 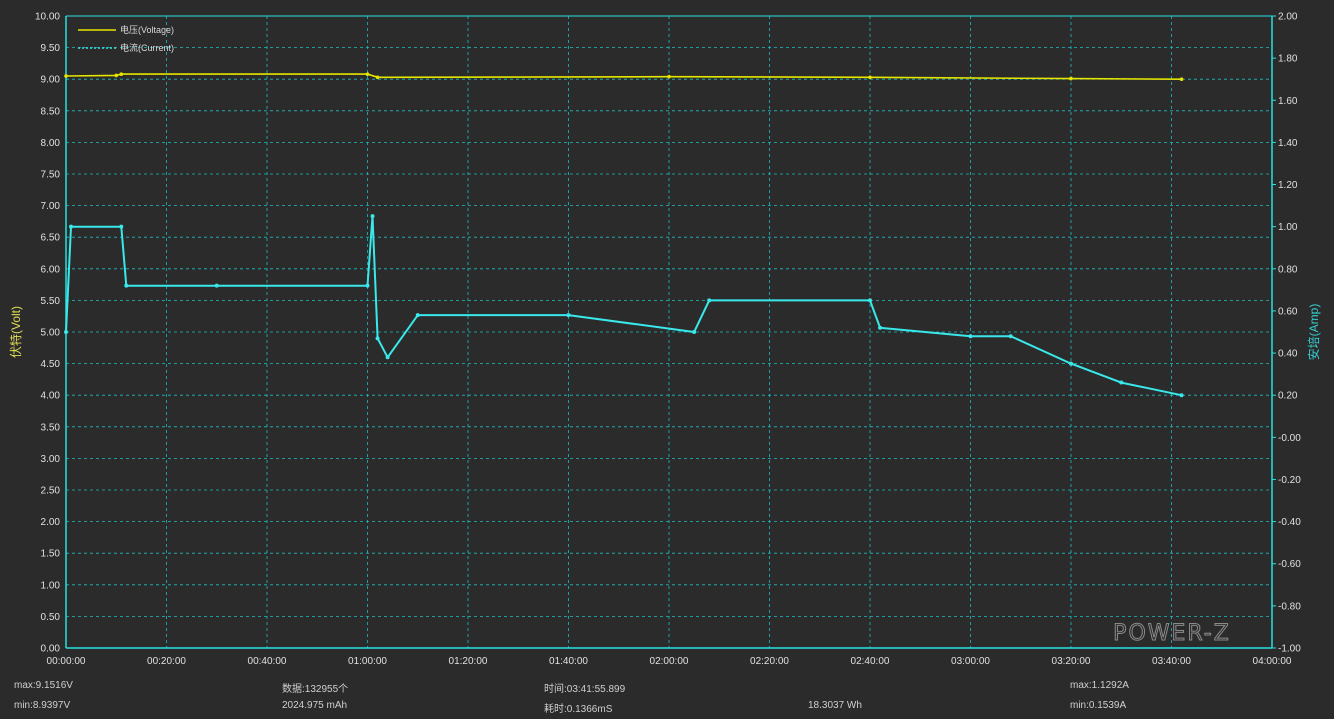 I want to click on y-tick-label: 4.50, so click(x=51, y=364).